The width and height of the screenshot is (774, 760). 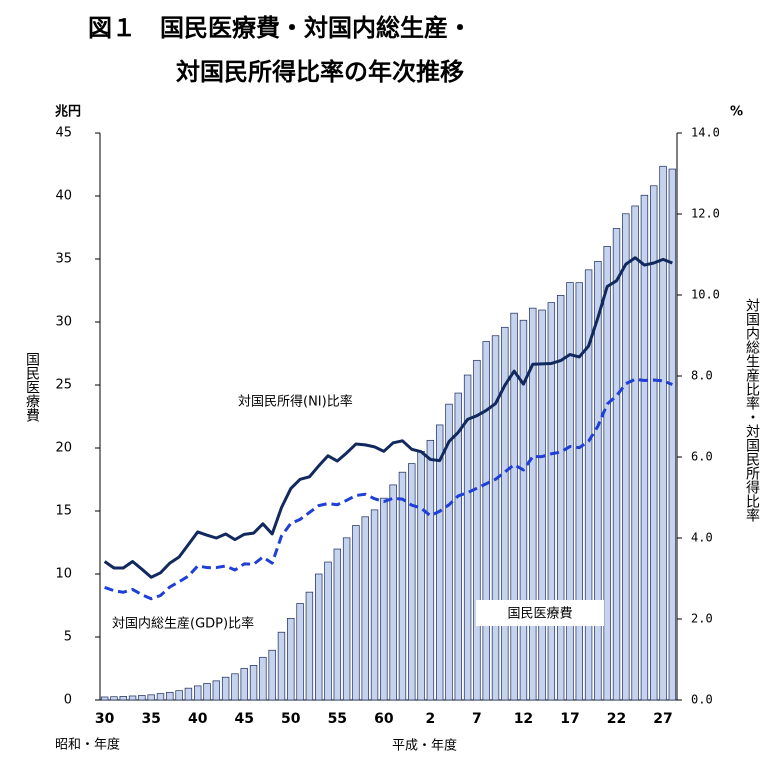 I want to click on y2-tick-label: 4.0, so click(x=702, y=538).